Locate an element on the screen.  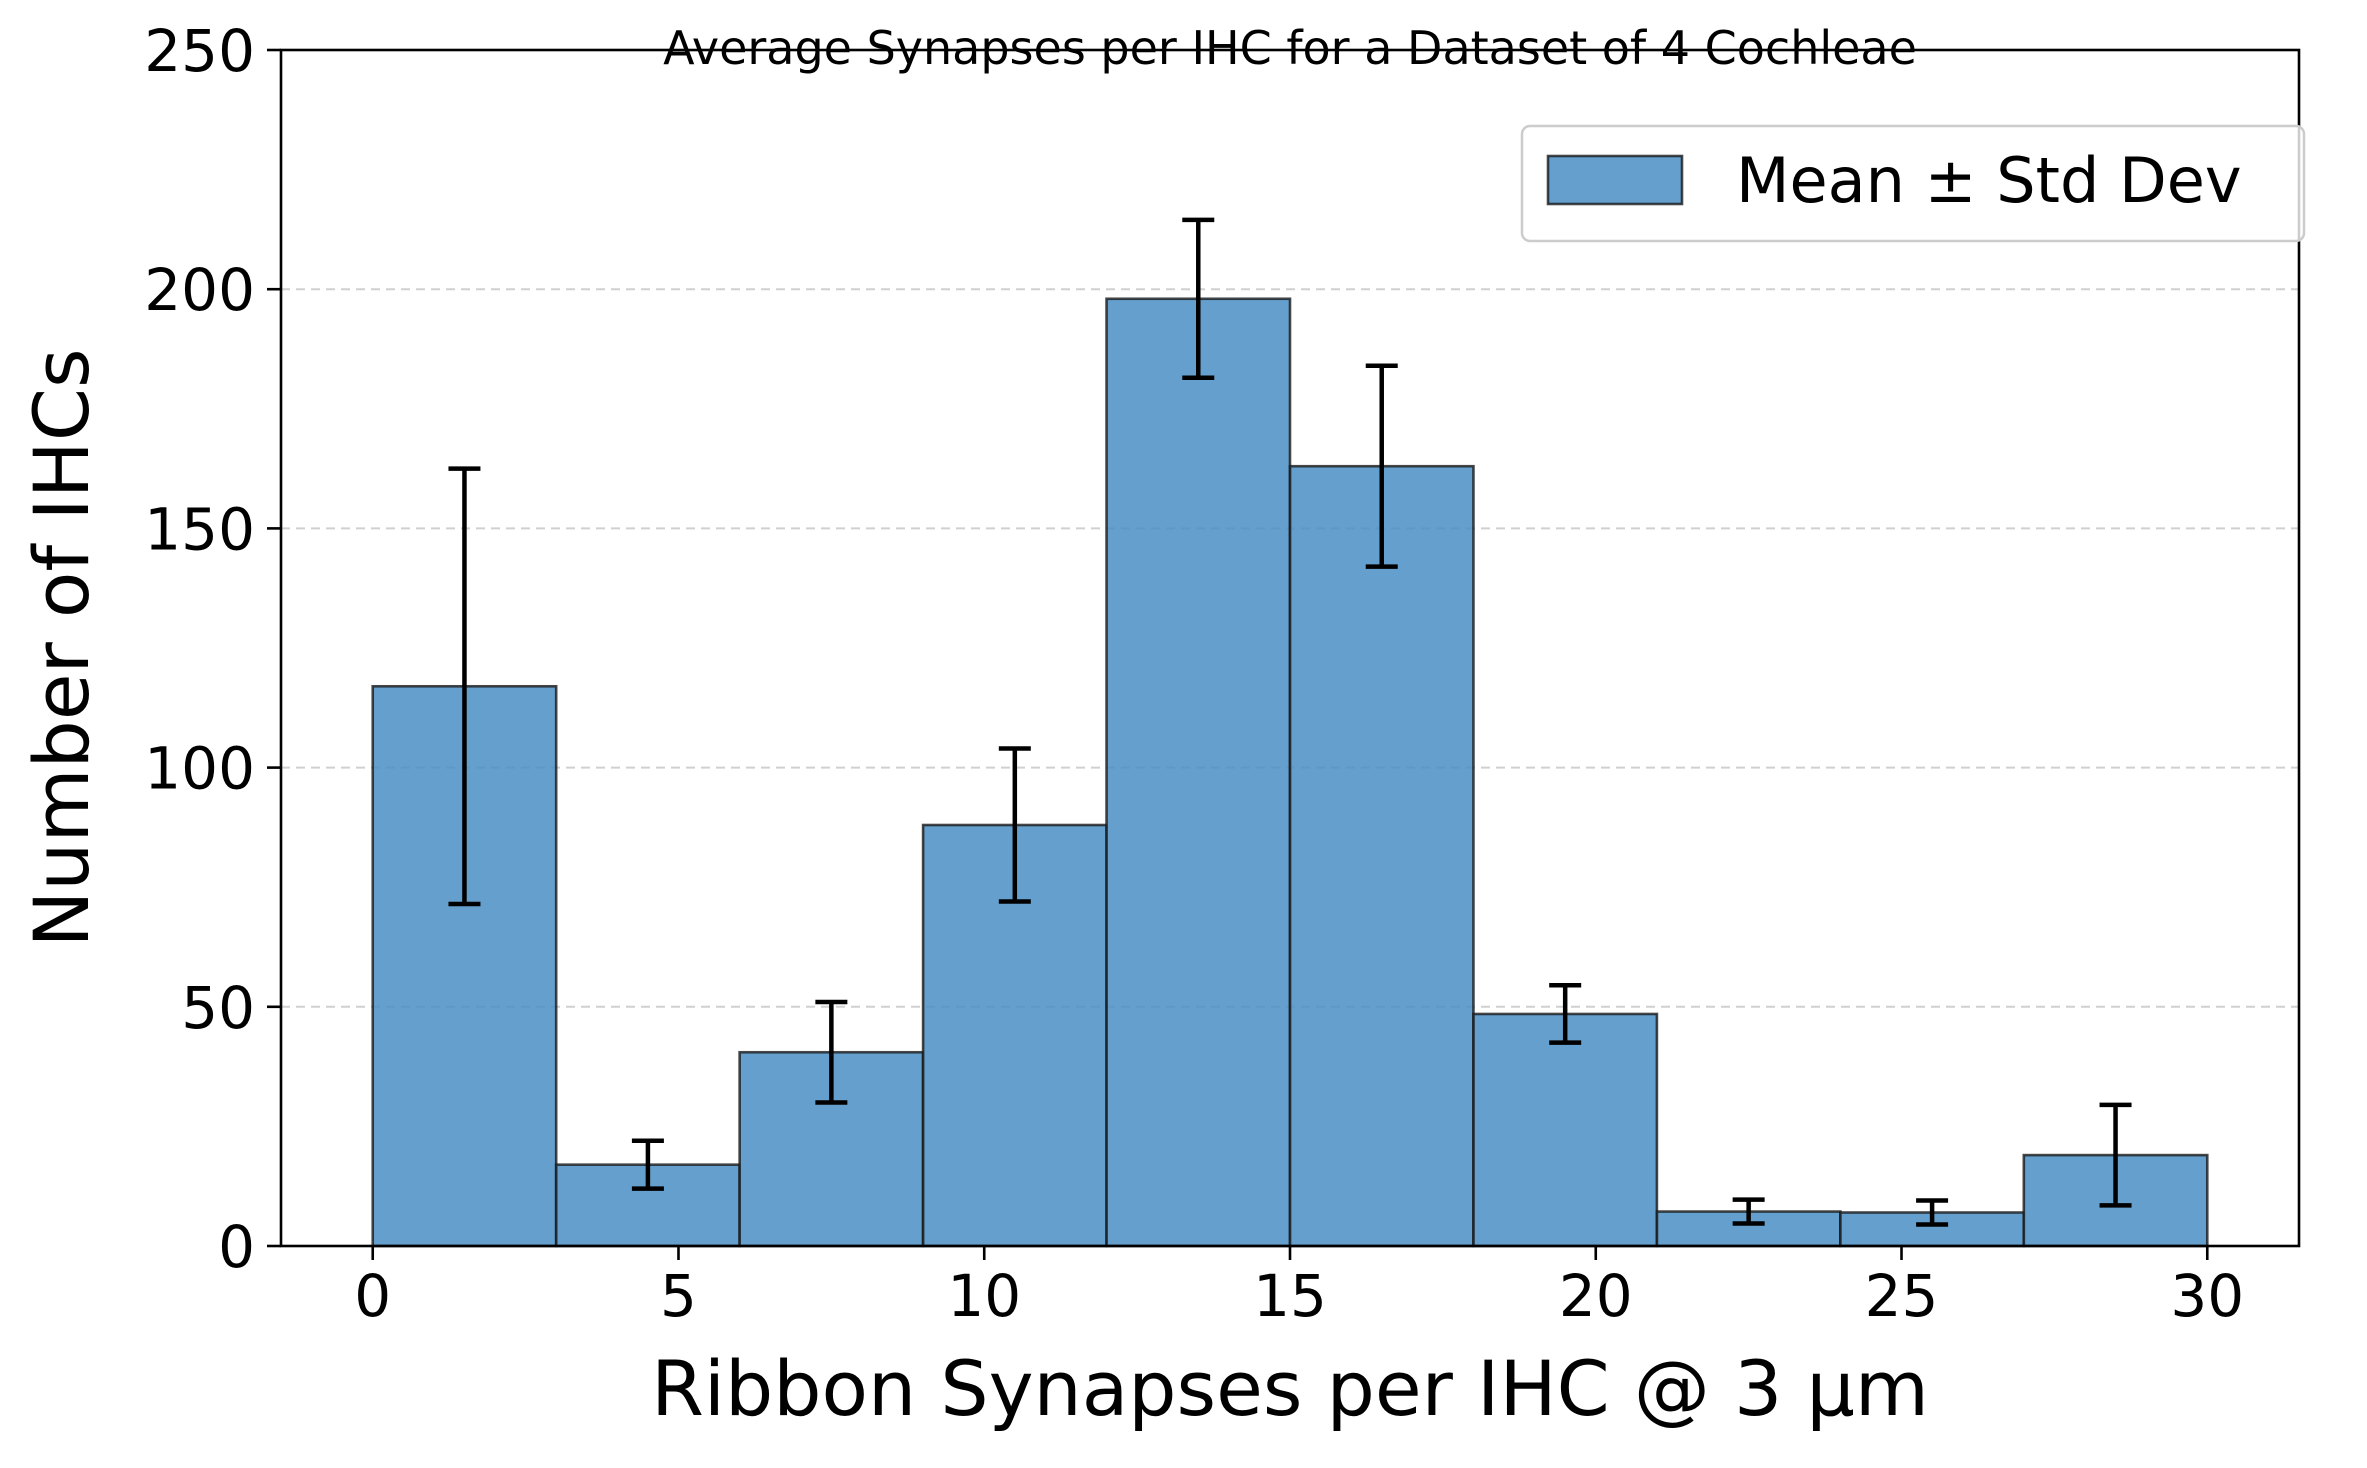
y-tick-label: 200 is located at coordinates (199, 290).